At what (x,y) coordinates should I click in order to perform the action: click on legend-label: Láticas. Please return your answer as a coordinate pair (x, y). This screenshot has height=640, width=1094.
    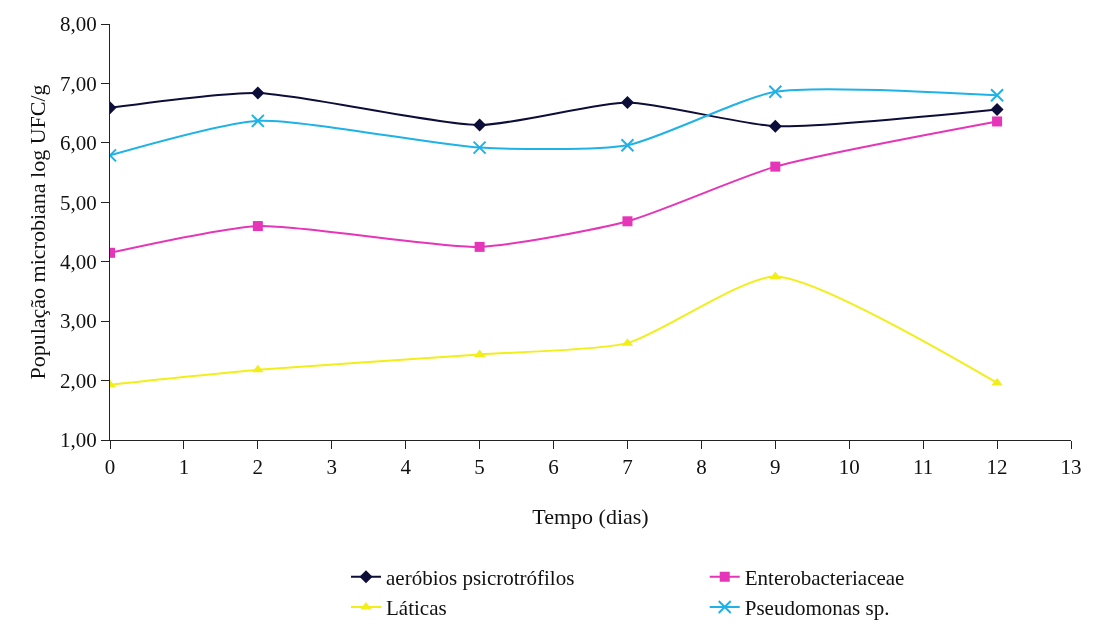
    Looking at the image, I should click on (416, 608).